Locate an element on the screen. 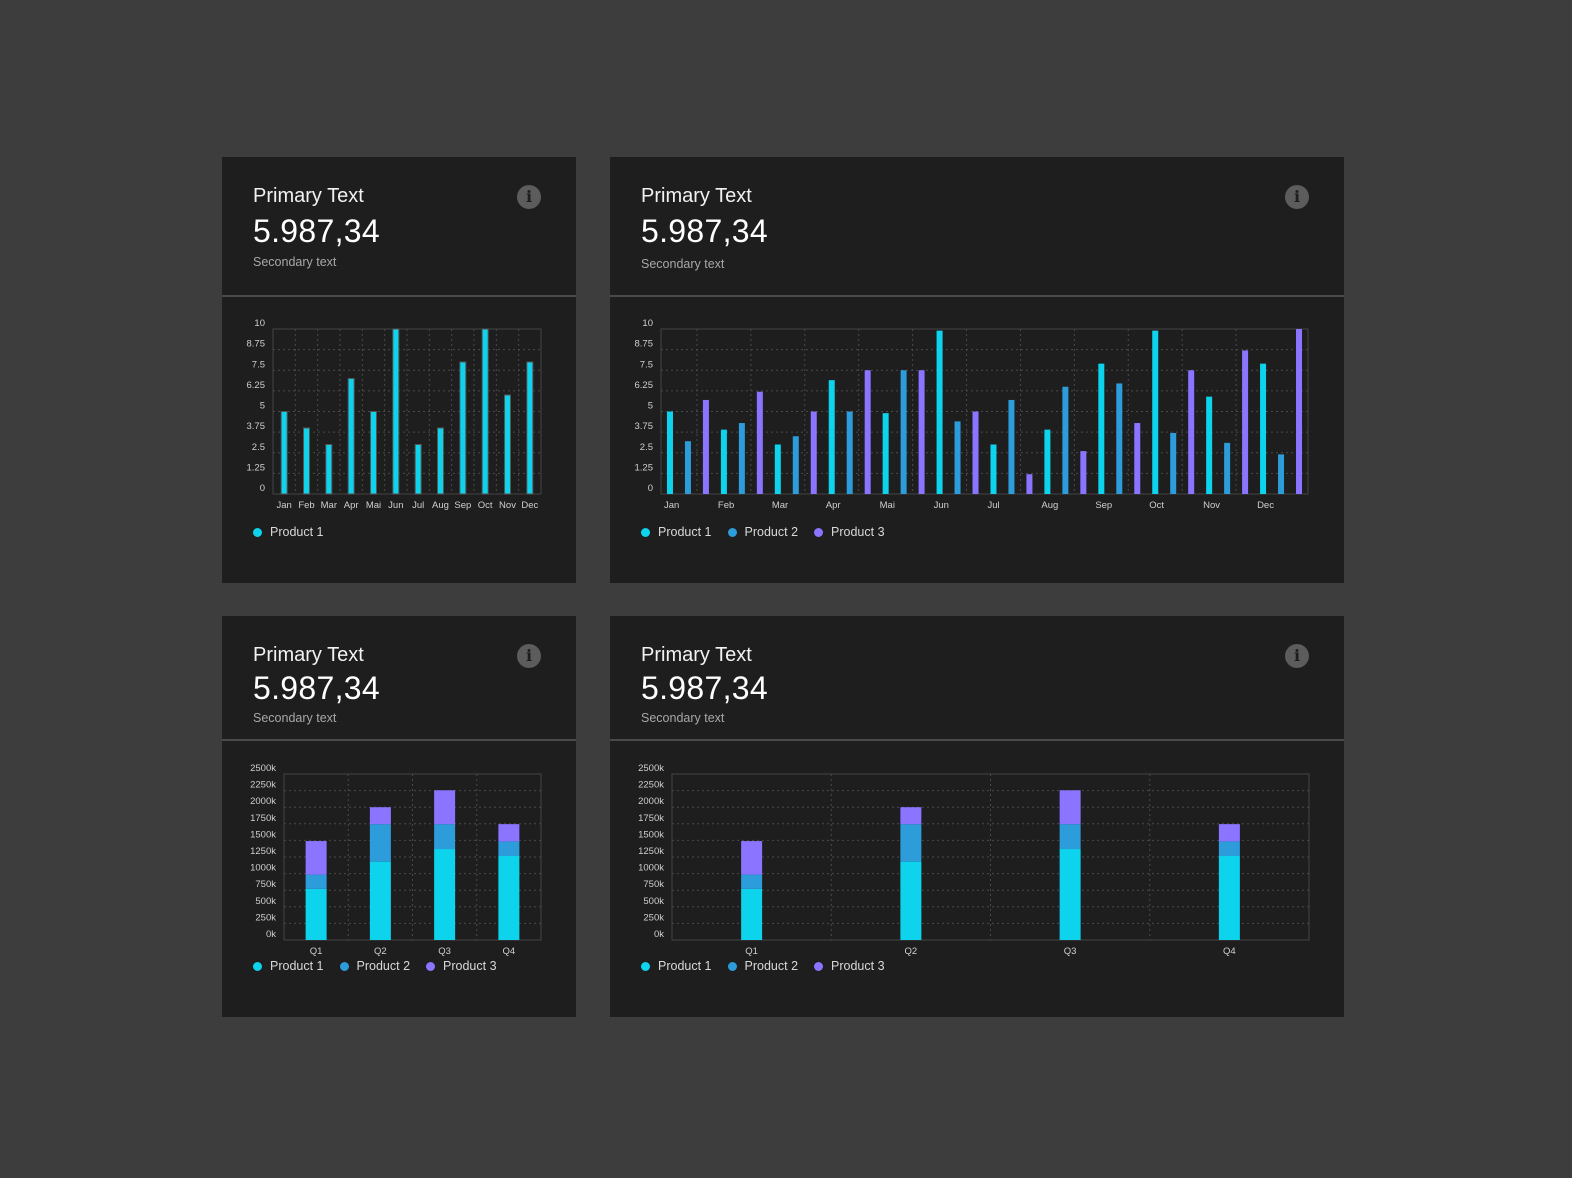 The height and width of the screenshot is (1178, 1572). card-header: Primary Text 5.987,34 Secondary text i is located at coordinates (977, 678).